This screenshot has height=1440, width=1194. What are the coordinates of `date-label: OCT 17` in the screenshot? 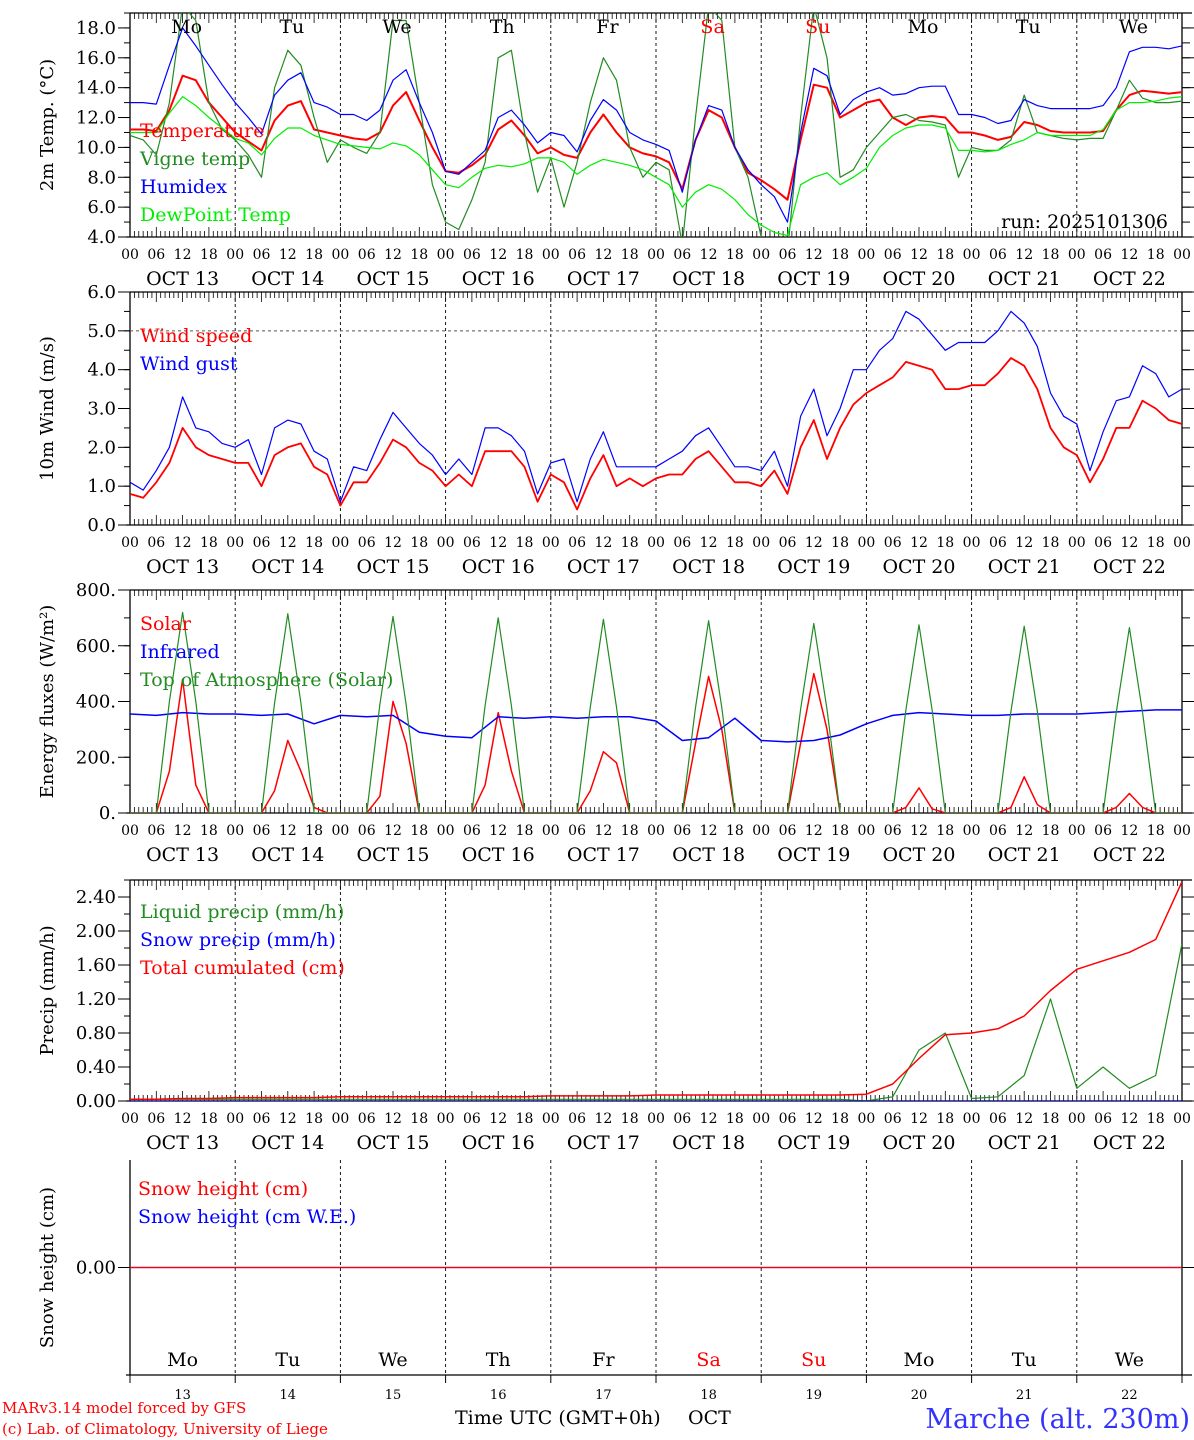 It's located at (603, 1143).